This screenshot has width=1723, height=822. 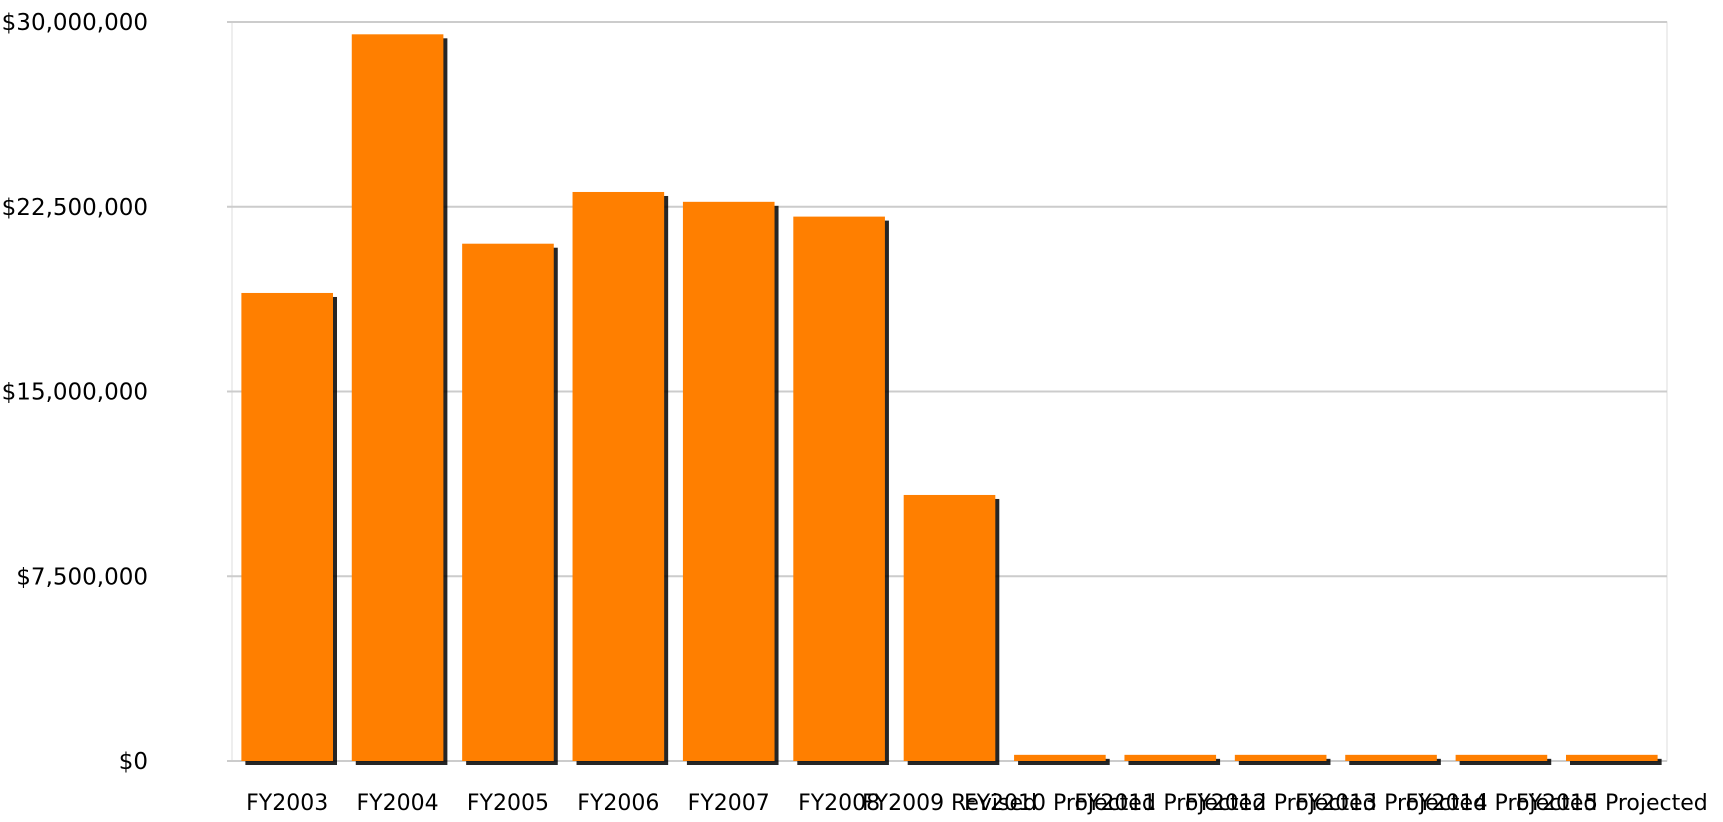 I want to click on x-tick-label: FY2015 Projected, so click(x=1612, y=803).